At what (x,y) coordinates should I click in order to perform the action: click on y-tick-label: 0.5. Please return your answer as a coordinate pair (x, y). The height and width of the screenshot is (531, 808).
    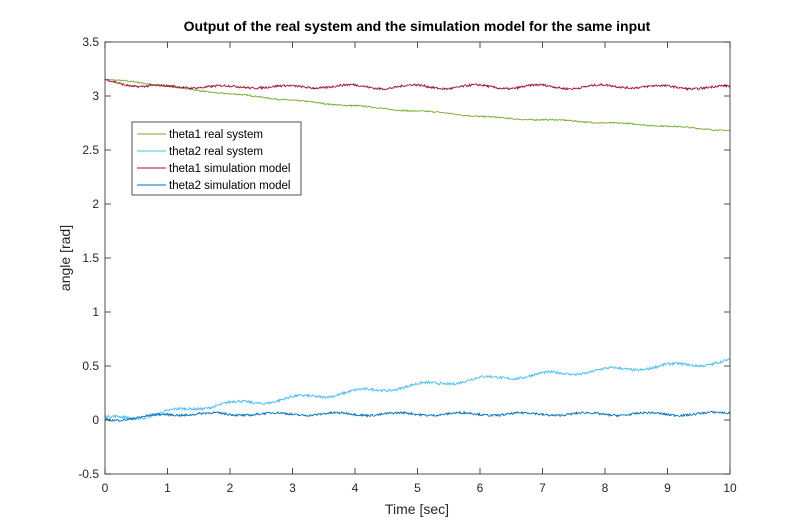
    Looking at the image, I should click on (90, 366).